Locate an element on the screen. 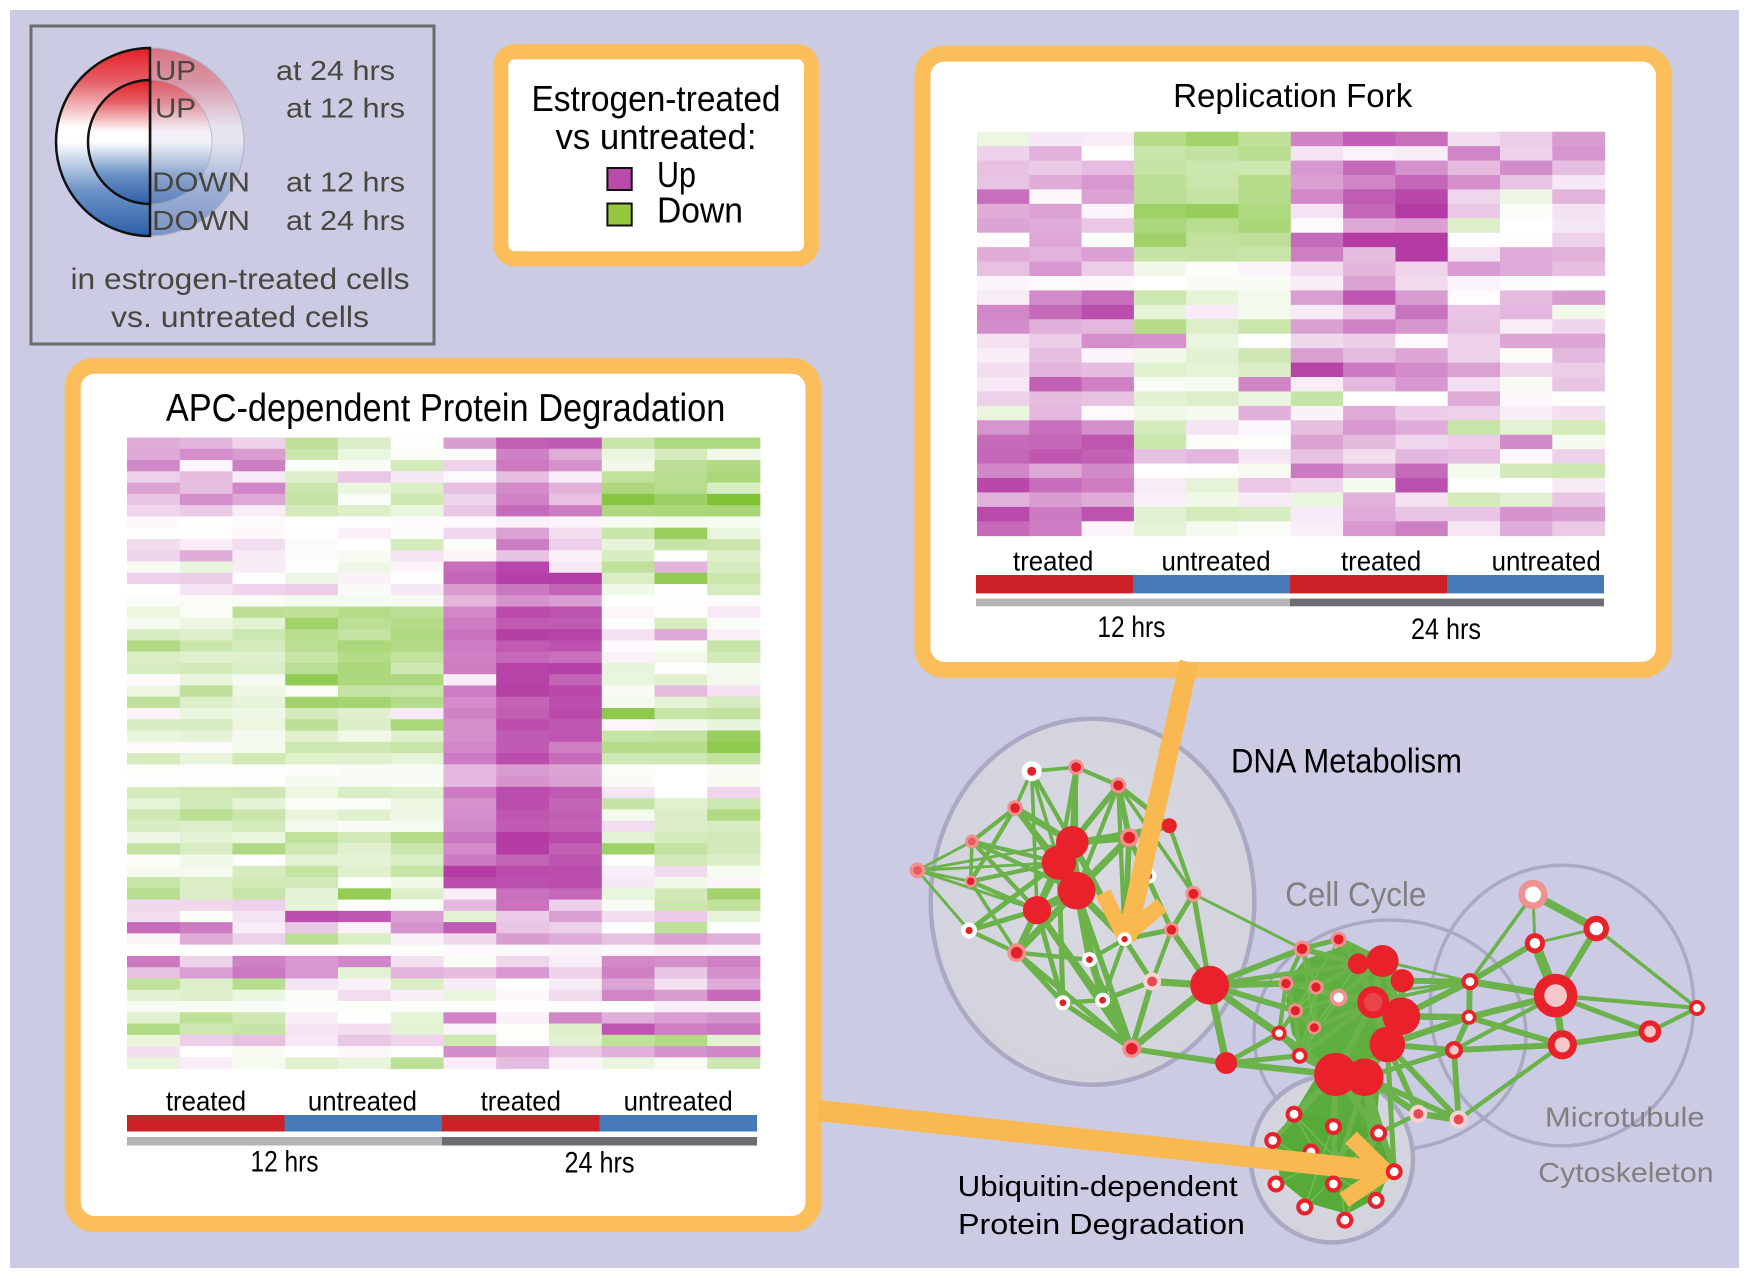  svg-text: in estrogen-treated cells is located at coordinates (240, 279).